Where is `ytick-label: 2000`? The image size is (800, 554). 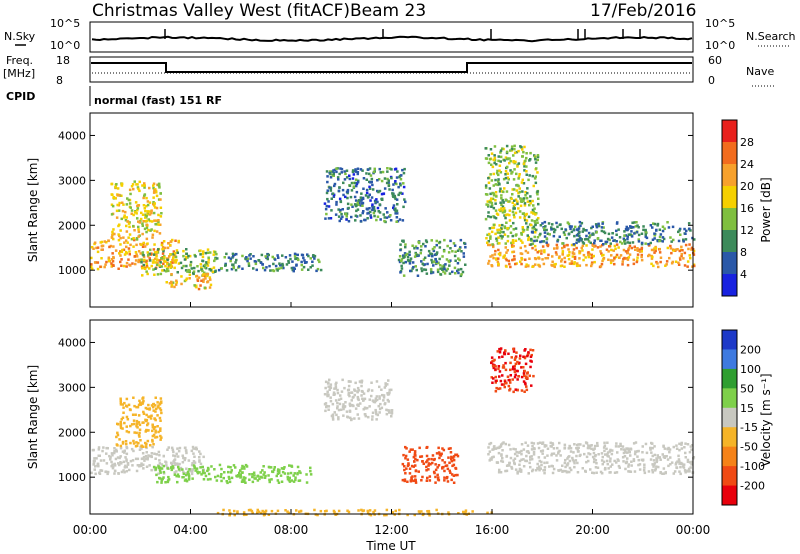
ytick-label: 2000 is located at coordinates (72, 432).